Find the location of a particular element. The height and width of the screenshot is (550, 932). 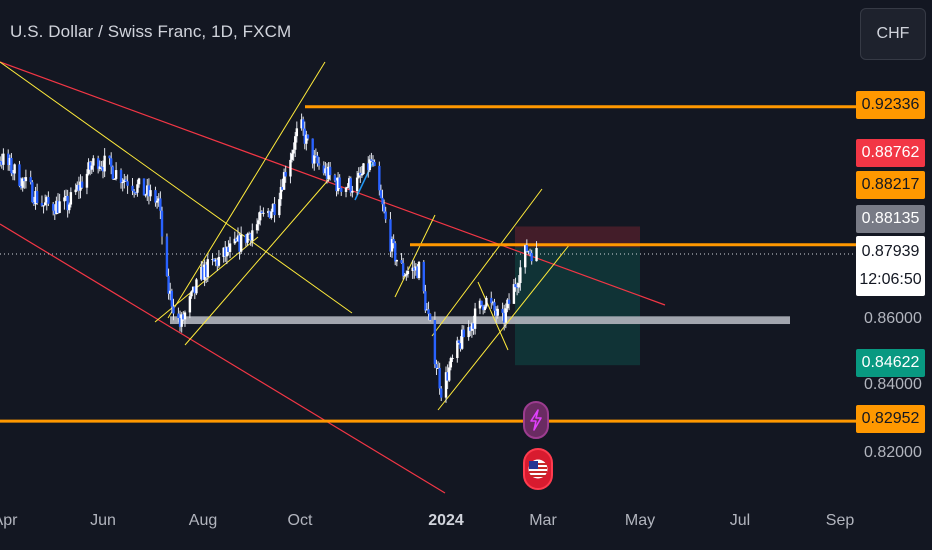

yellow-asc-lower is located at coordinates (257, 261).